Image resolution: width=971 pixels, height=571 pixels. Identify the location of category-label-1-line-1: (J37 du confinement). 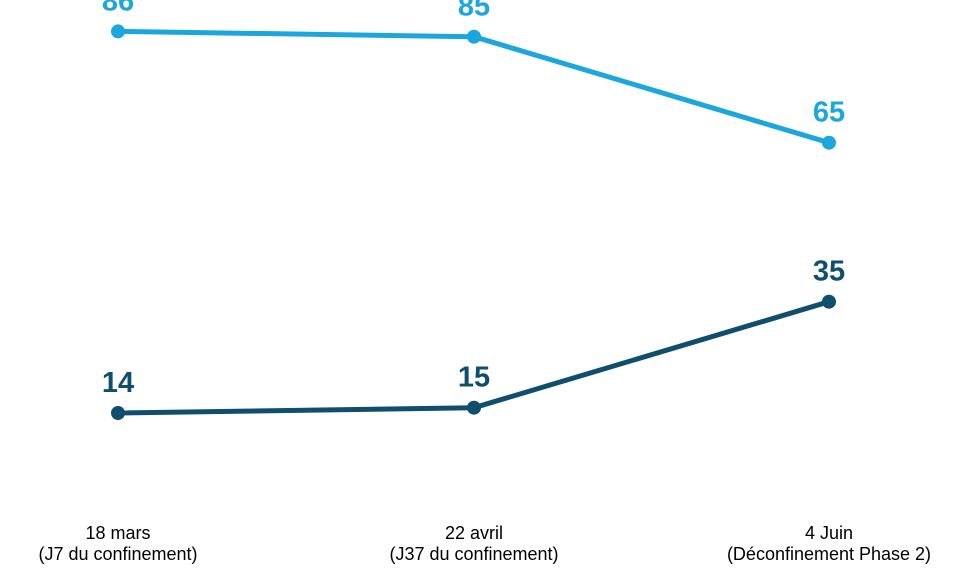
(473, 554).